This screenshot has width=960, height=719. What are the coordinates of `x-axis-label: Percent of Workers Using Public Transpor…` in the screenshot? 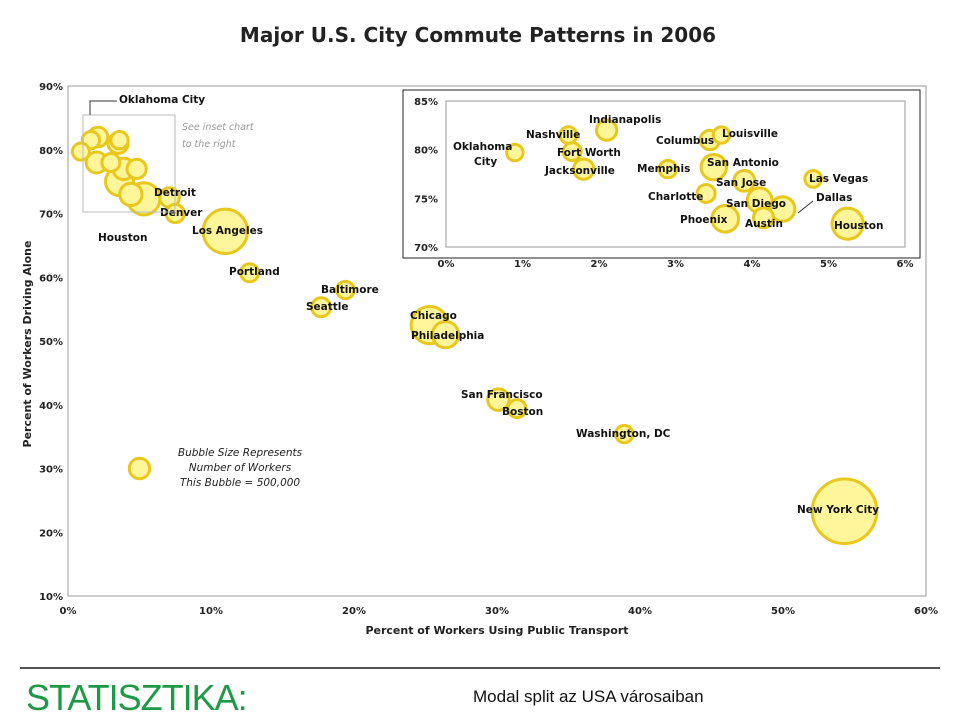 It's located at (496, 630).